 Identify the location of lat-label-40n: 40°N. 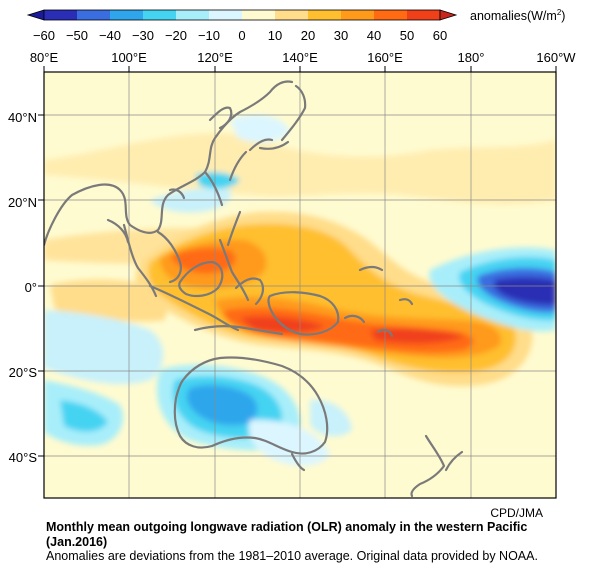
(22, 117).